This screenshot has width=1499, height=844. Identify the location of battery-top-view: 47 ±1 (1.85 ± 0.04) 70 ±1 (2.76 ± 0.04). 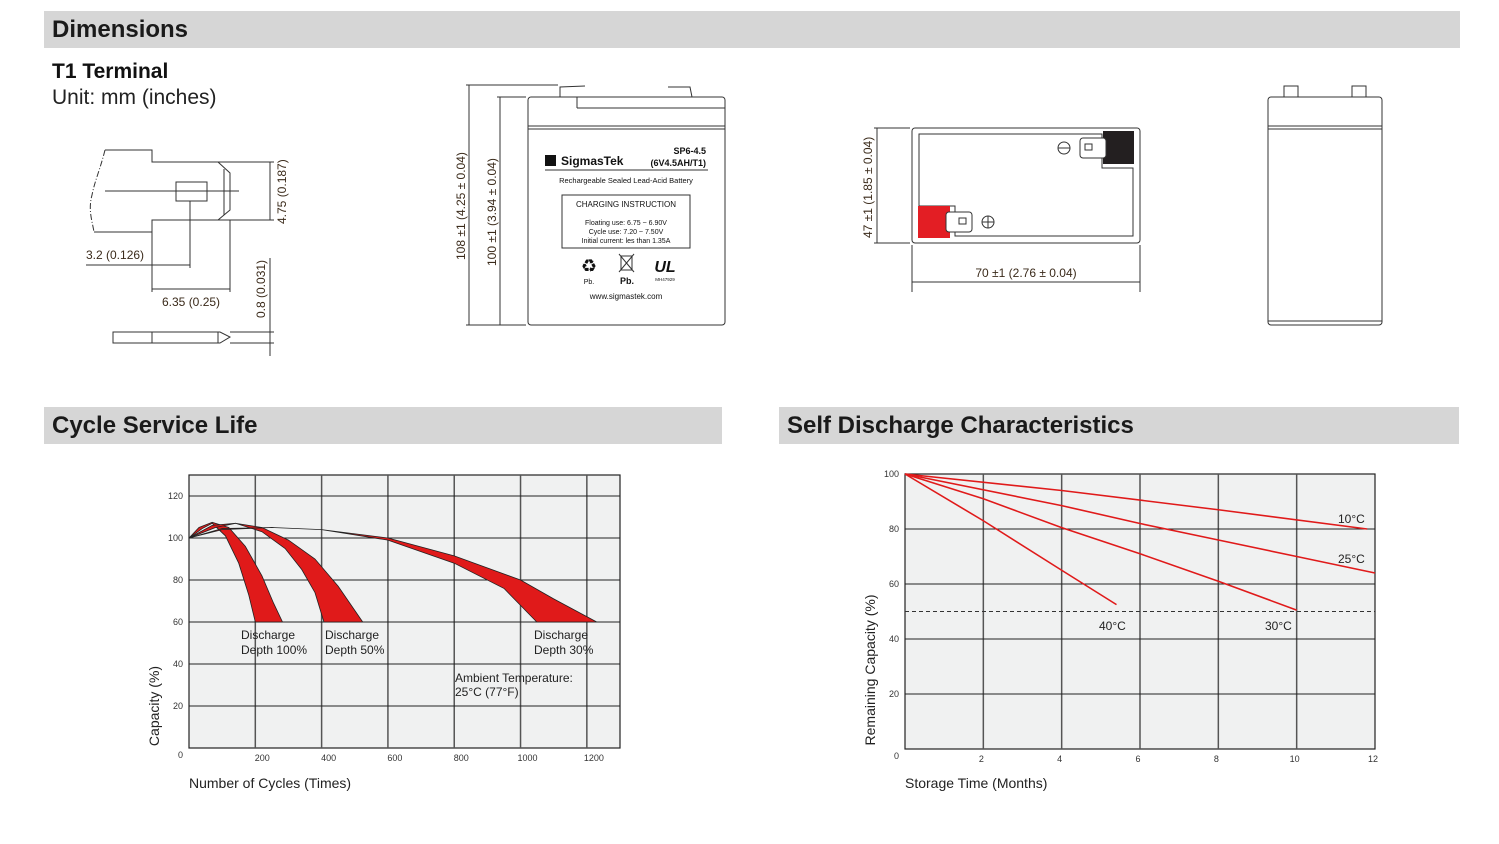
(1001, 209).